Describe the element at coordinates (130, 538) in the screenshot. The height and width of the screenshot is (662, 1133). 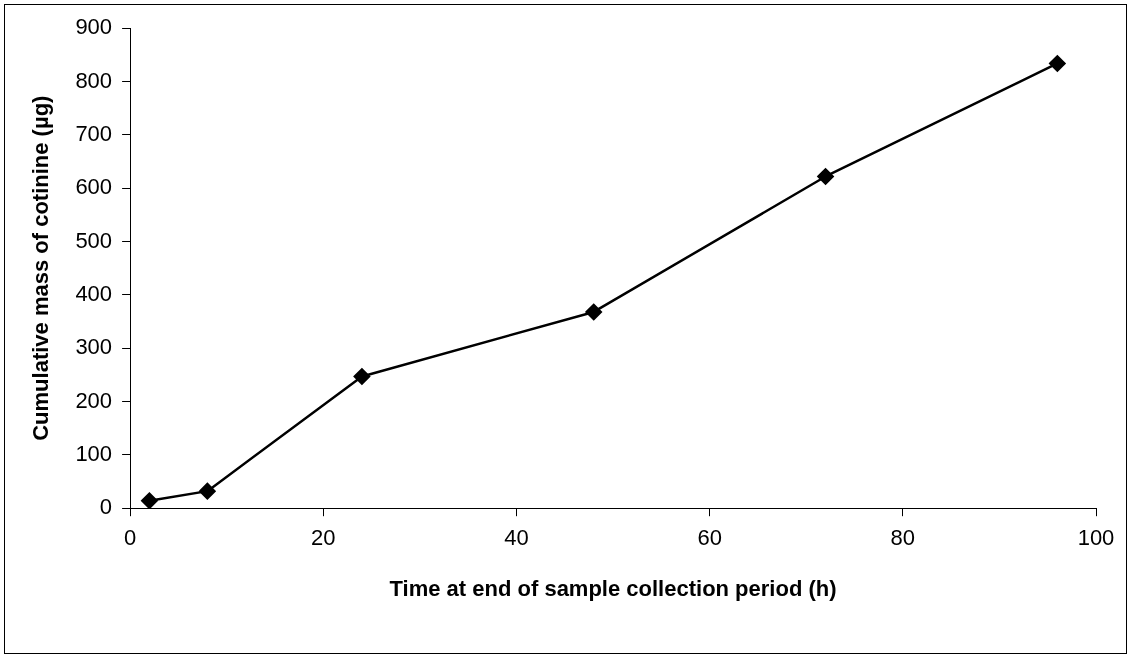
I see `x-tick-label: 0` at that location.